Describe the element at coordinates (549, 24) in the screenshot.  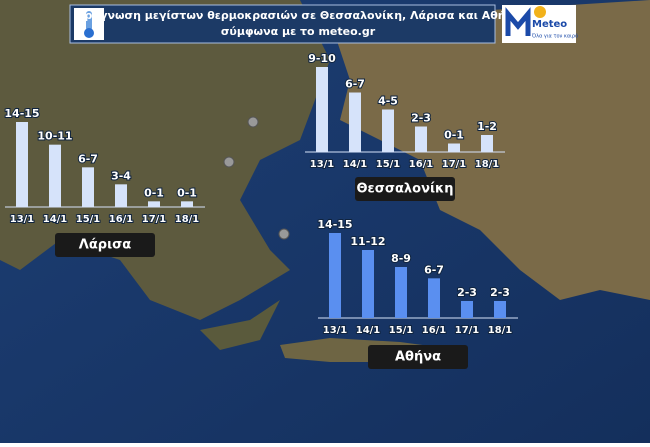
I see `logo-name: Meteo` at that location.